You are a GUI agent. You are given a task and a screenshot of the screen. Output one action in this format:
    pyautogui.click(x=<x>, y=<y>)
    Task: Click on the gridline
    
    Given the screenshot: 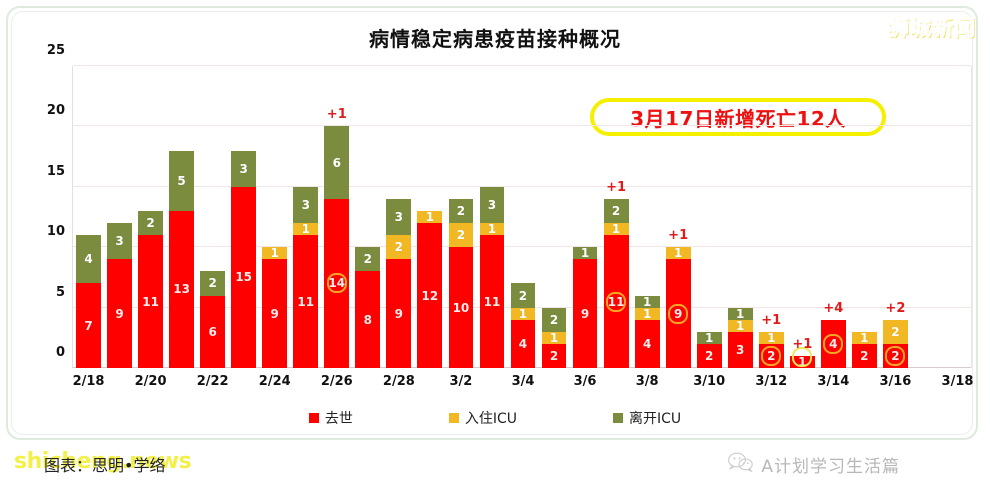 What is the action you would take?
    pyautogui.click(x=522, y=126)
    